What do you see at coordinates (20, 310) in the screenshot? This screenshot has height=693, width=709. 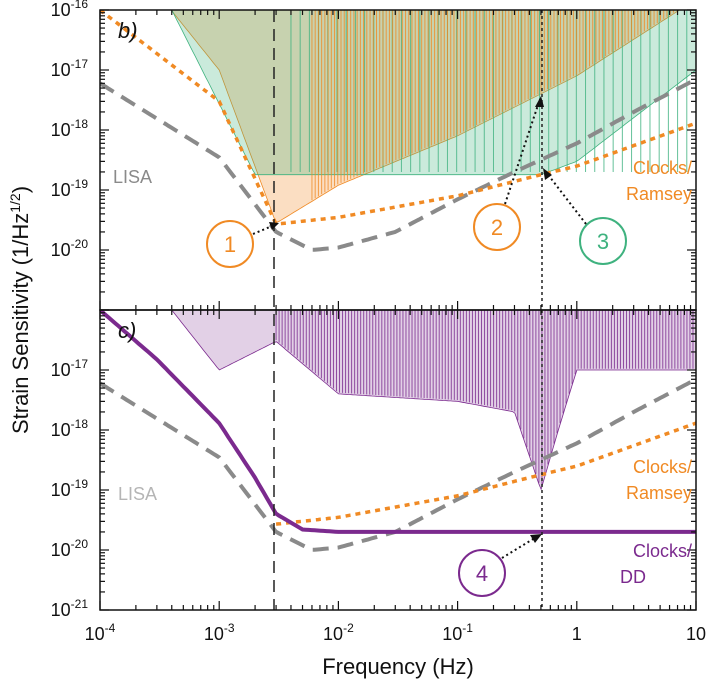 I see `y-axis-title: Strain Sensitivity (1/Hz1/2)` at bounding box center [20, 310].